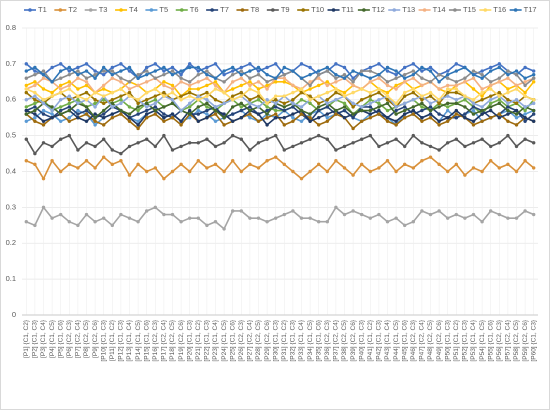 The image size is (550, 410). What do you see at coordinates (280, 168) in the screenshot?
I see `series-line` at bounding box center [280, 168].